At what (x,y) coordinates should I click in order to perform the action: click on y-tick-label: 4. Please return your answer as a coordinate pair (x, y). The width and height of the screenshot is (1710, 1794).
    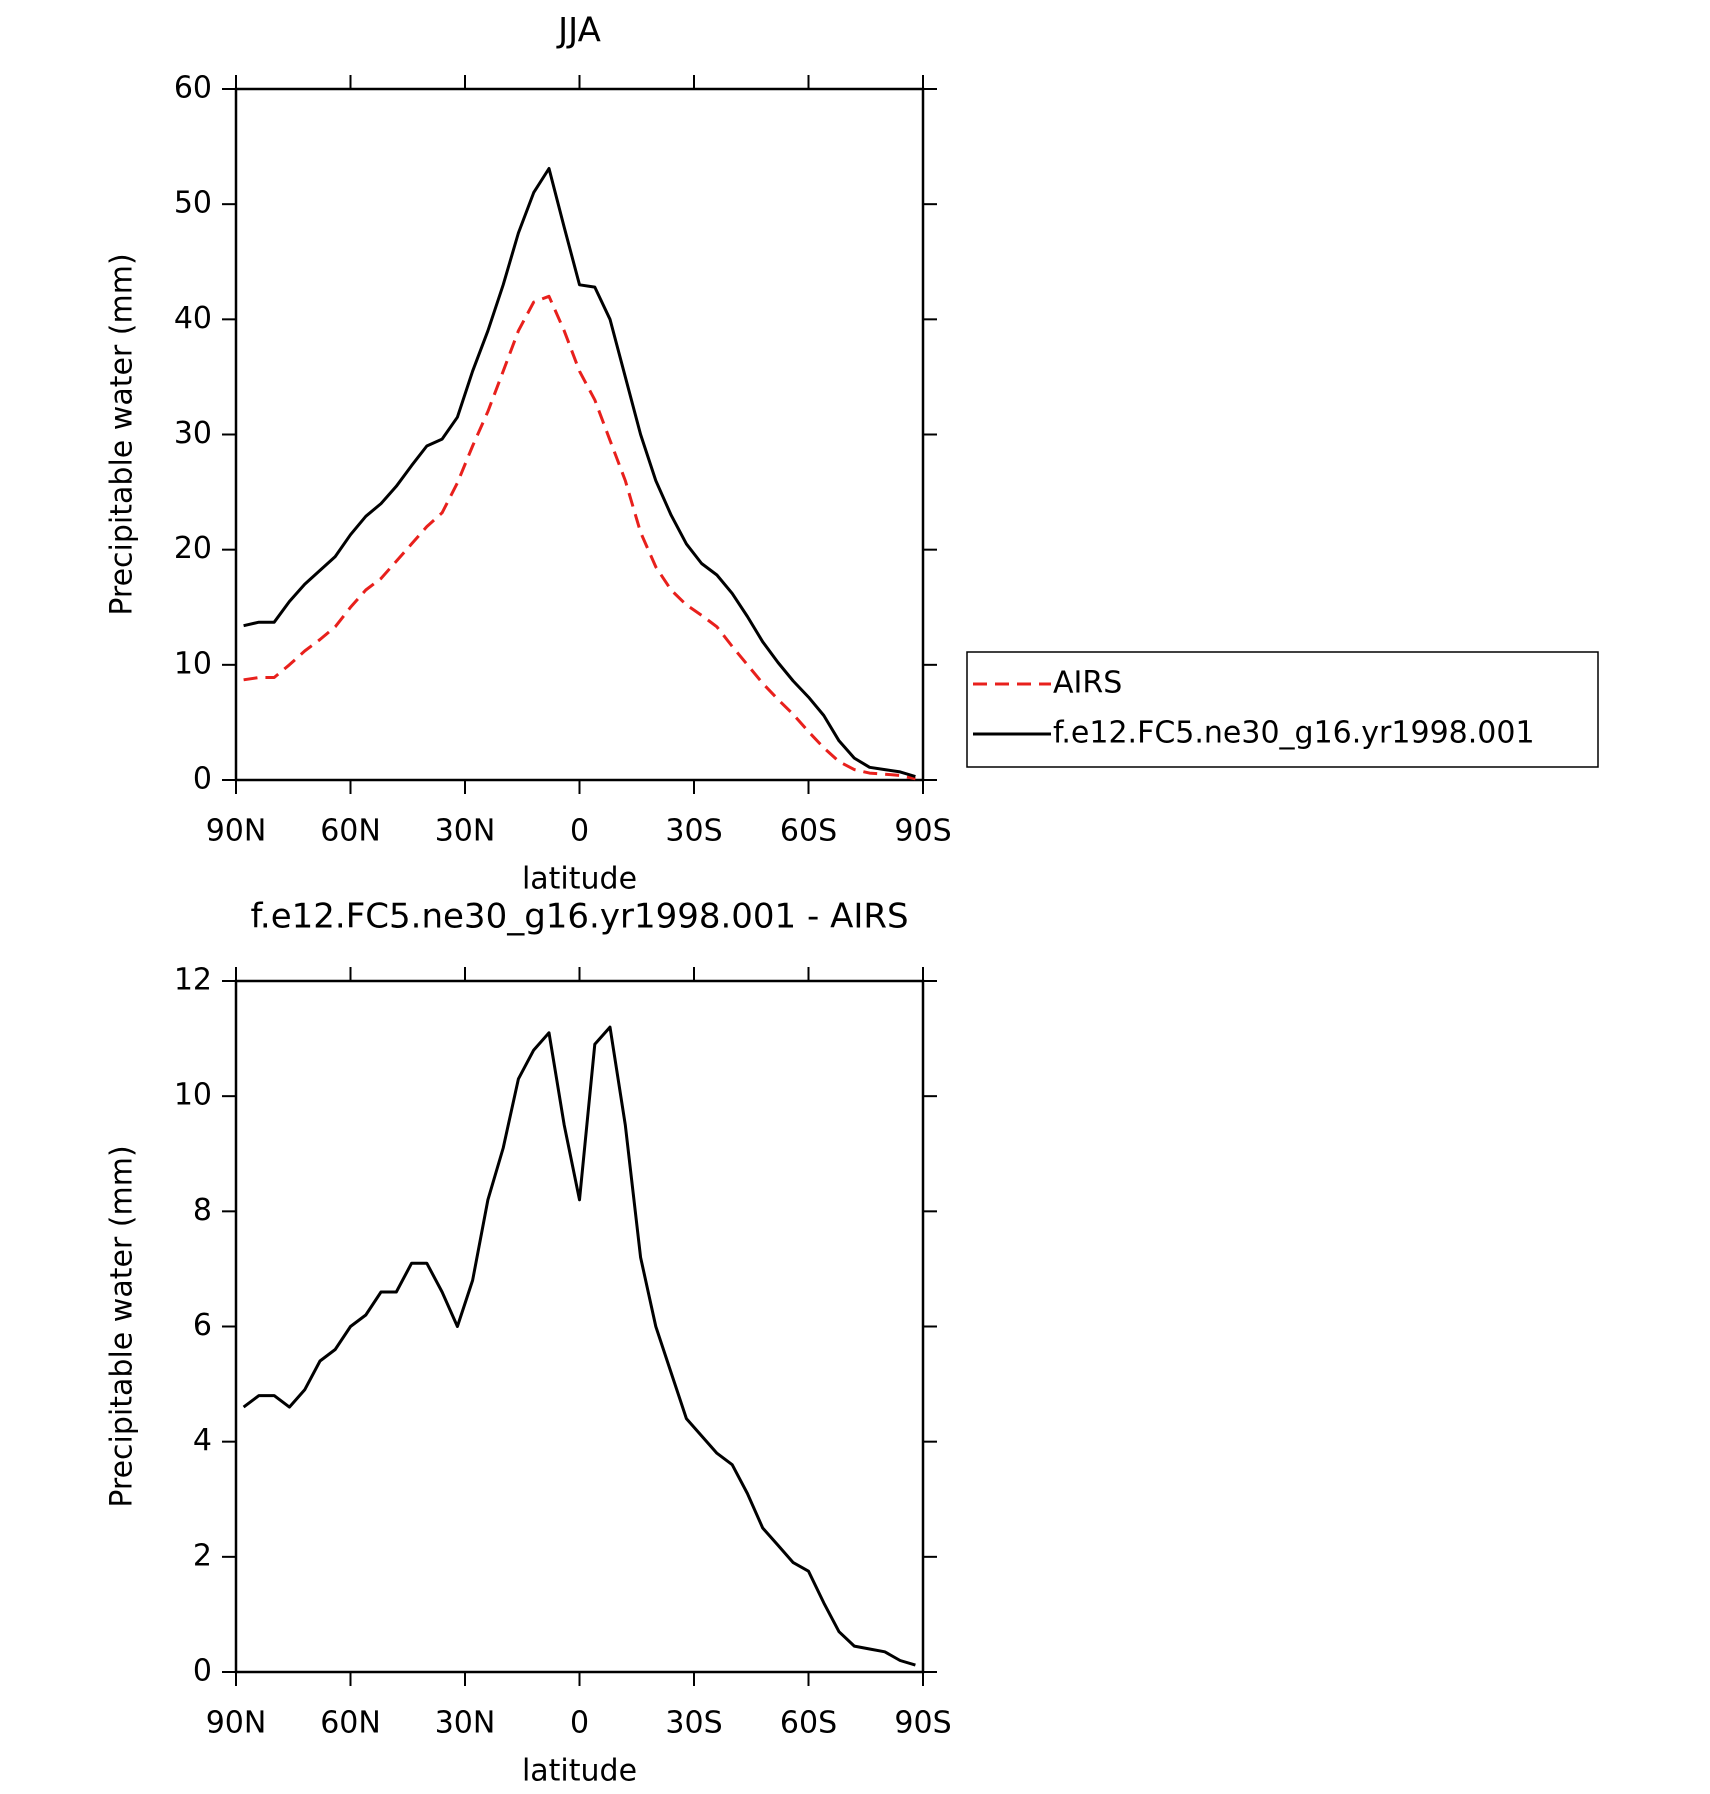
    Looking at the image, I should click on (202, 1440).